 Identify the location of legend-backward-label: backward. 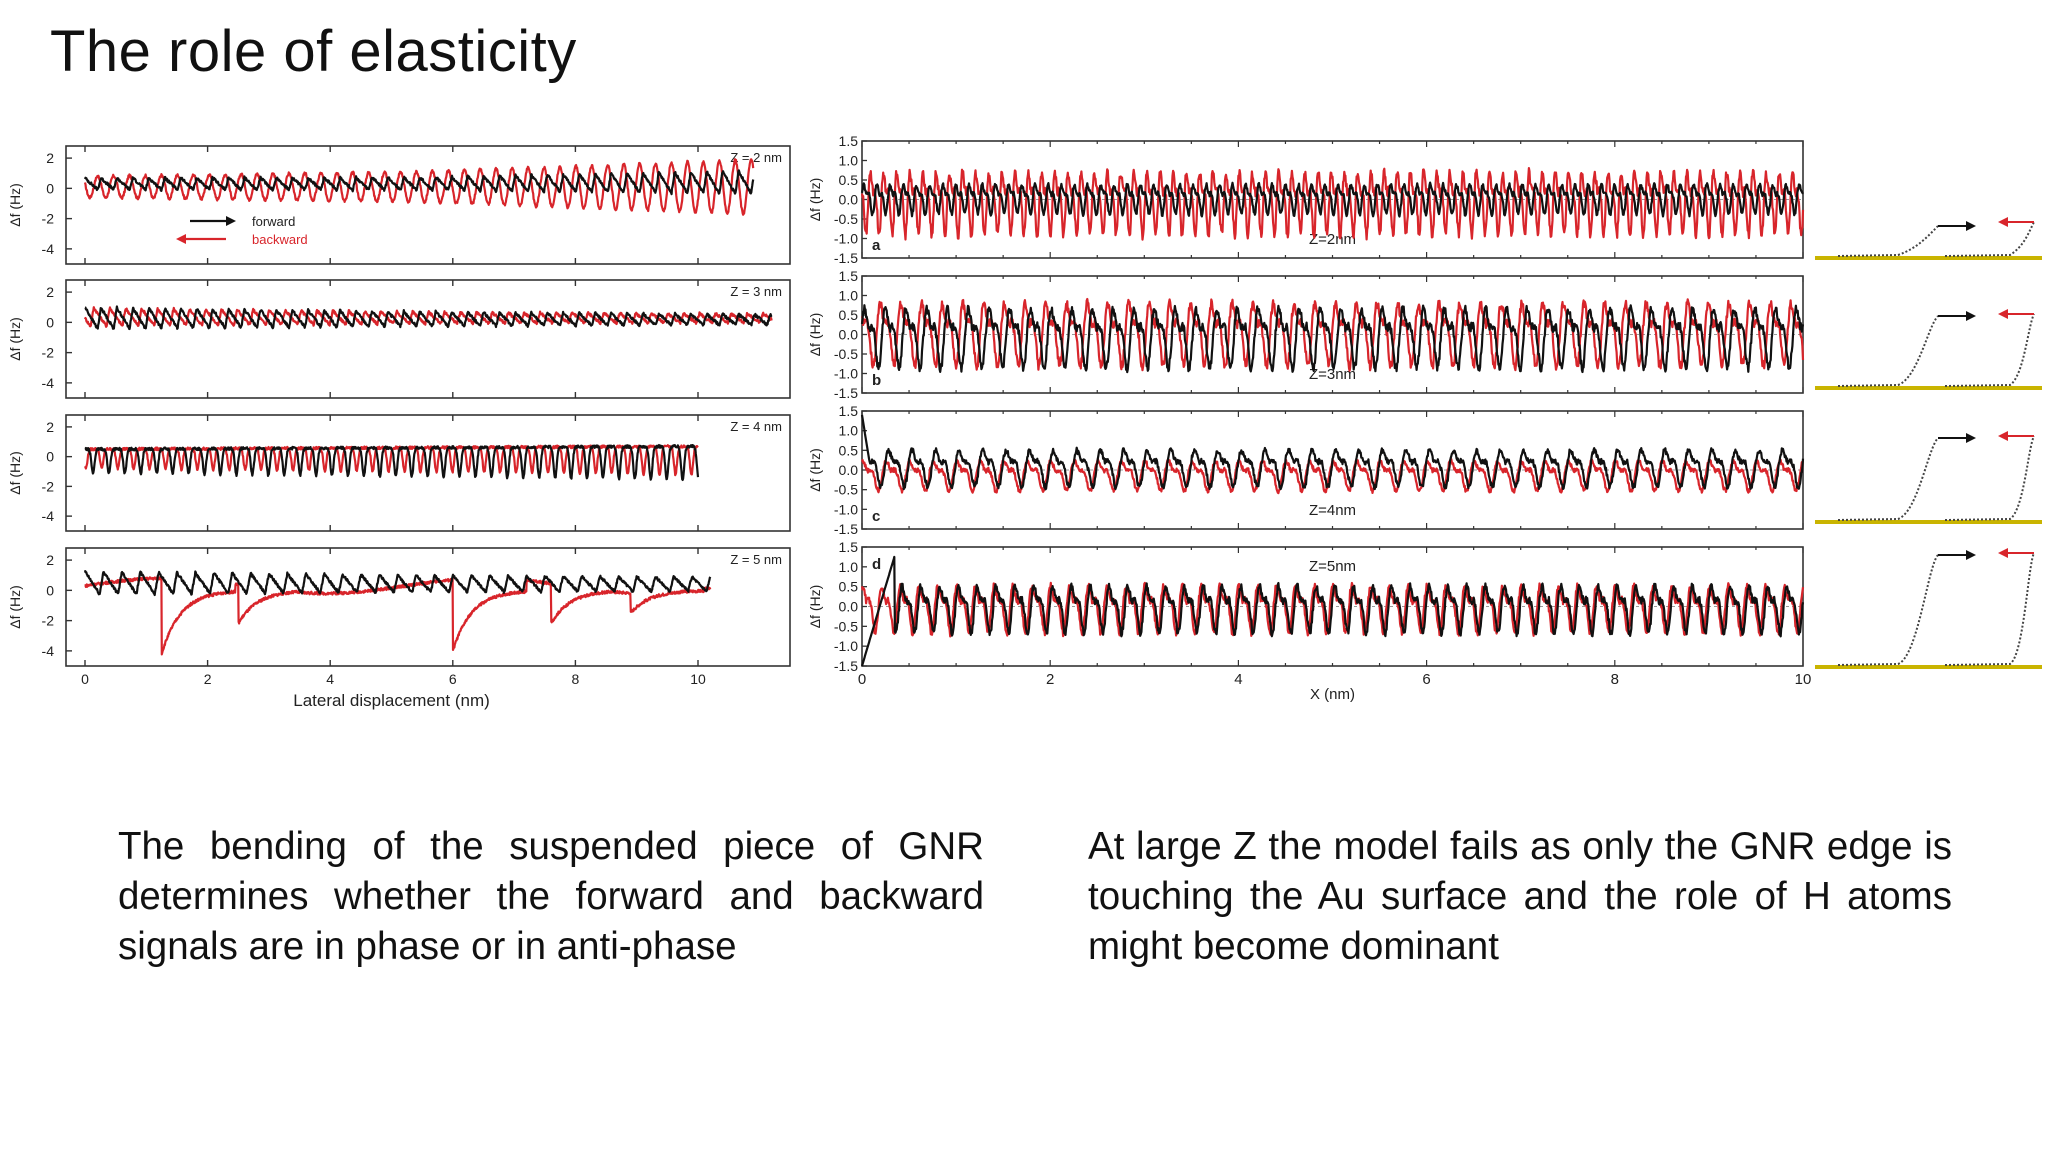
(280, 239).